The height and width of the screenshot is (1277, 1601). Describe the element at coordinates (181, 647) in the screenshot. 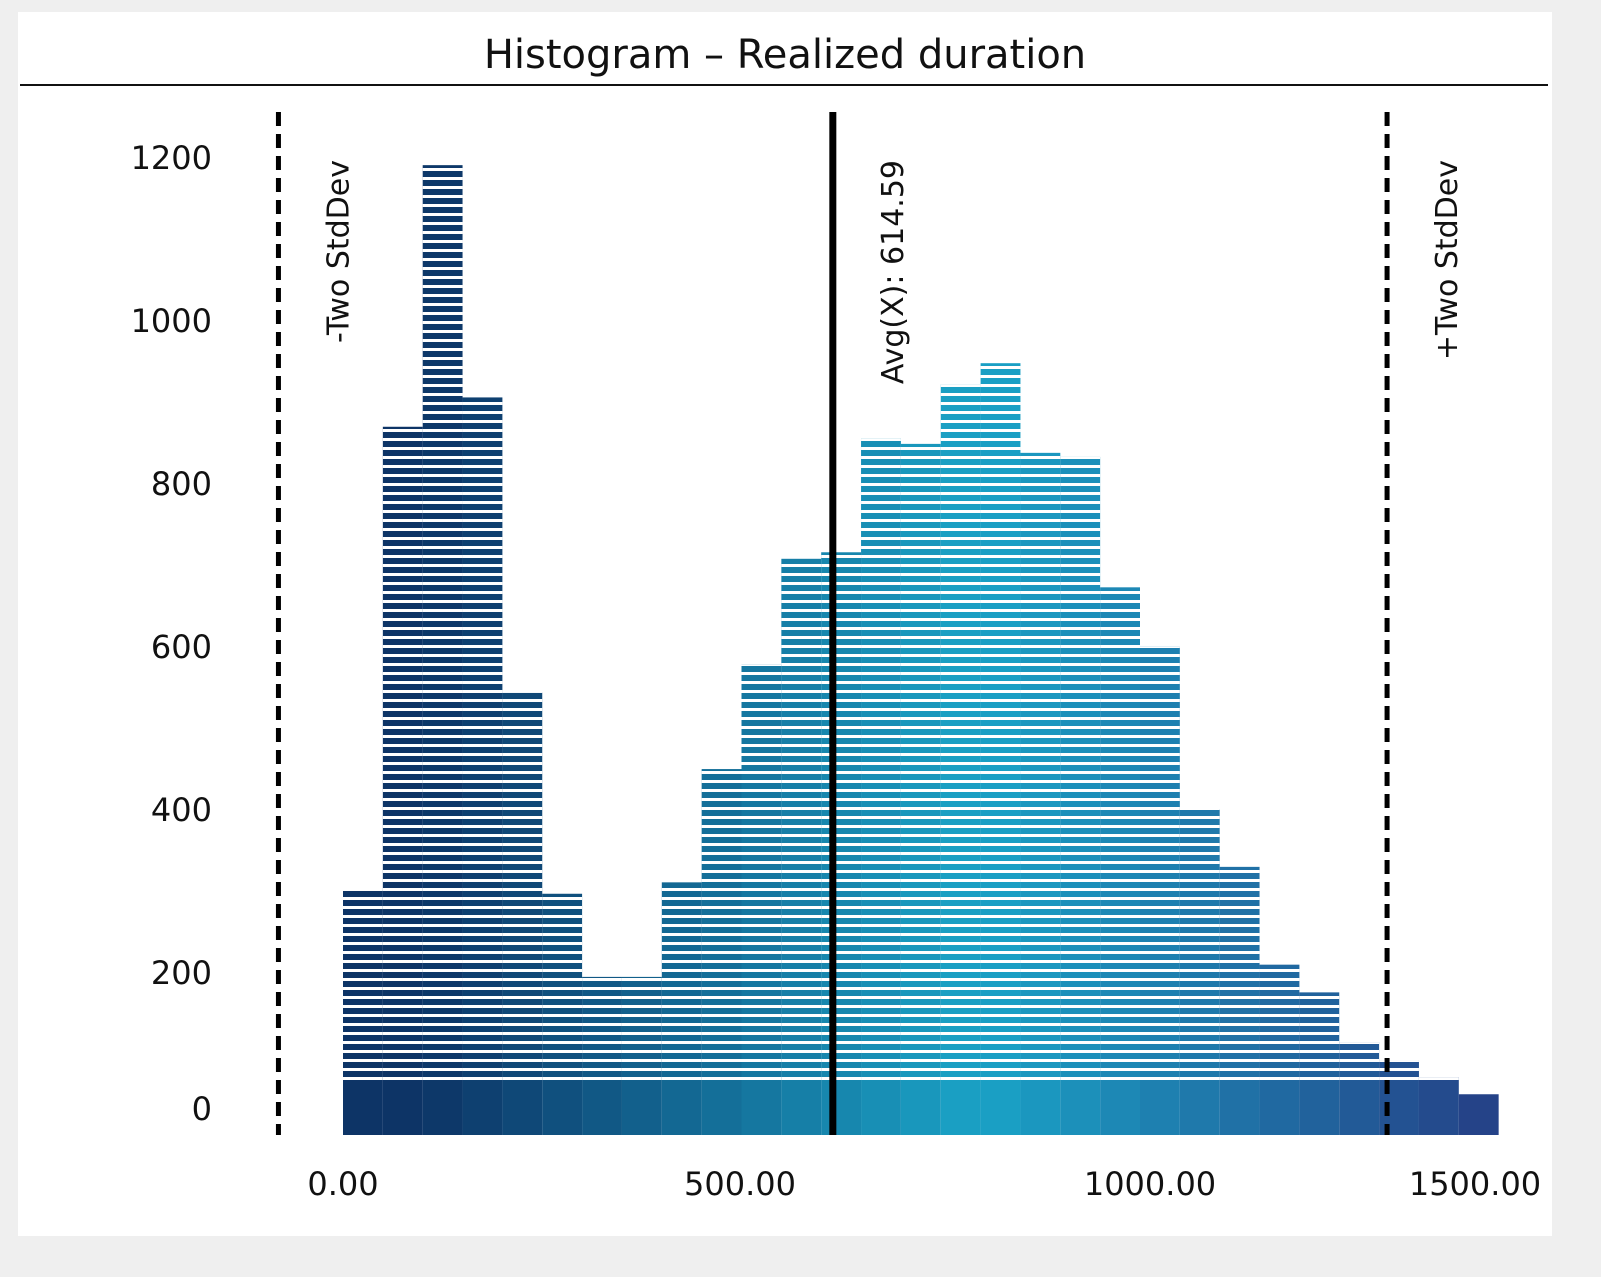

I see `y-tick-label: 600` at that location.